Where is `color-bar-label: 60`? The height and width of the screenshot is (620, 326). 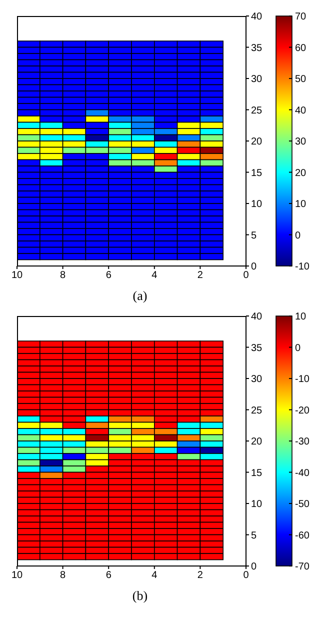
color-bar-label: 60 is located at coordinates (301, 48).